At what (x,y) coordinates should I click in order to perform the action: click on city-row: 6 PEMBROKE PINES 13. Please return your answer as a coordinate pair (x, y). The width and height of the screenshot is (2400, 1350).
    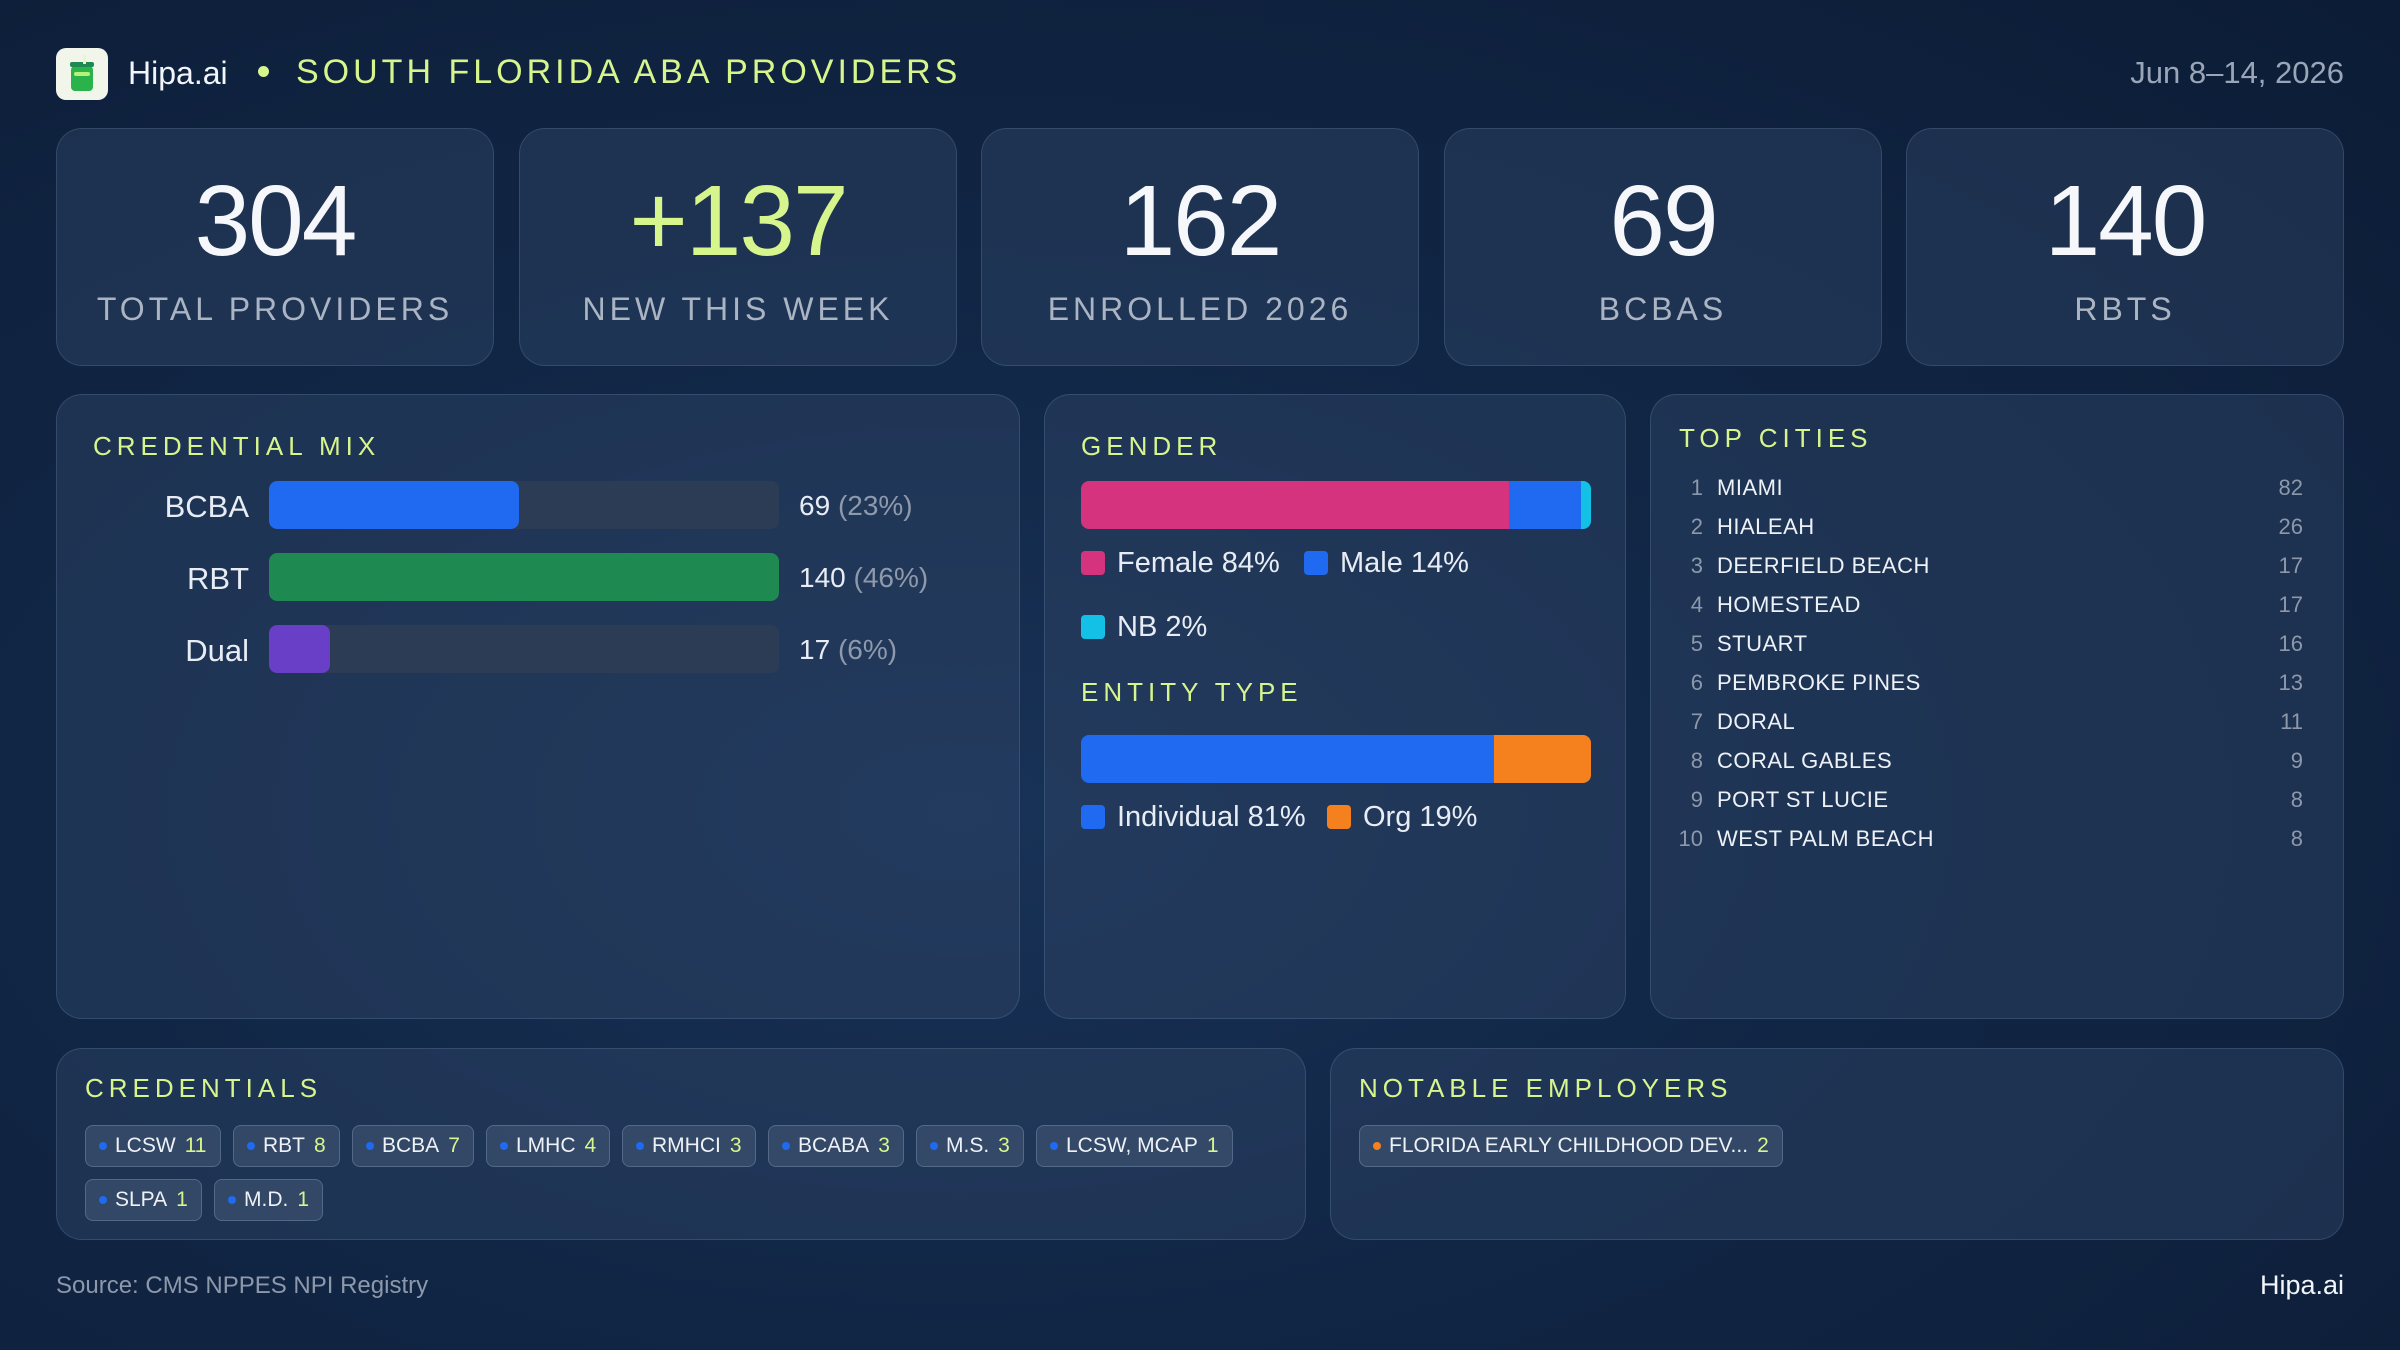
    Looking at the image, I should click on (1988, 685).